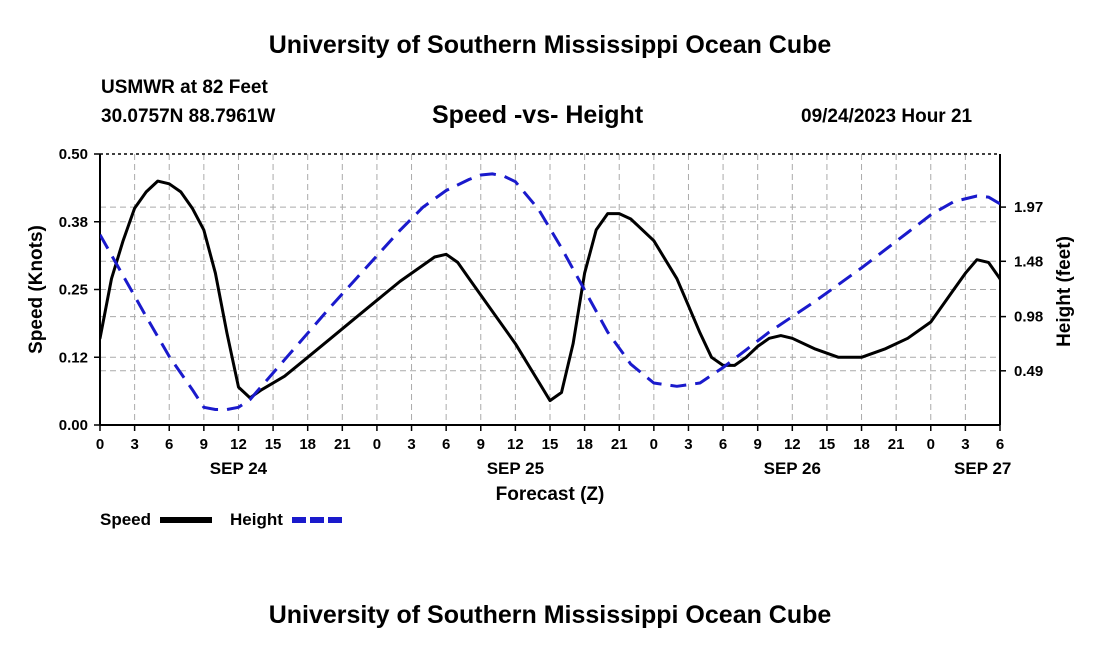 The image size is (1100, 650). I want to click on legend-label: Speed, so click(125, 519).